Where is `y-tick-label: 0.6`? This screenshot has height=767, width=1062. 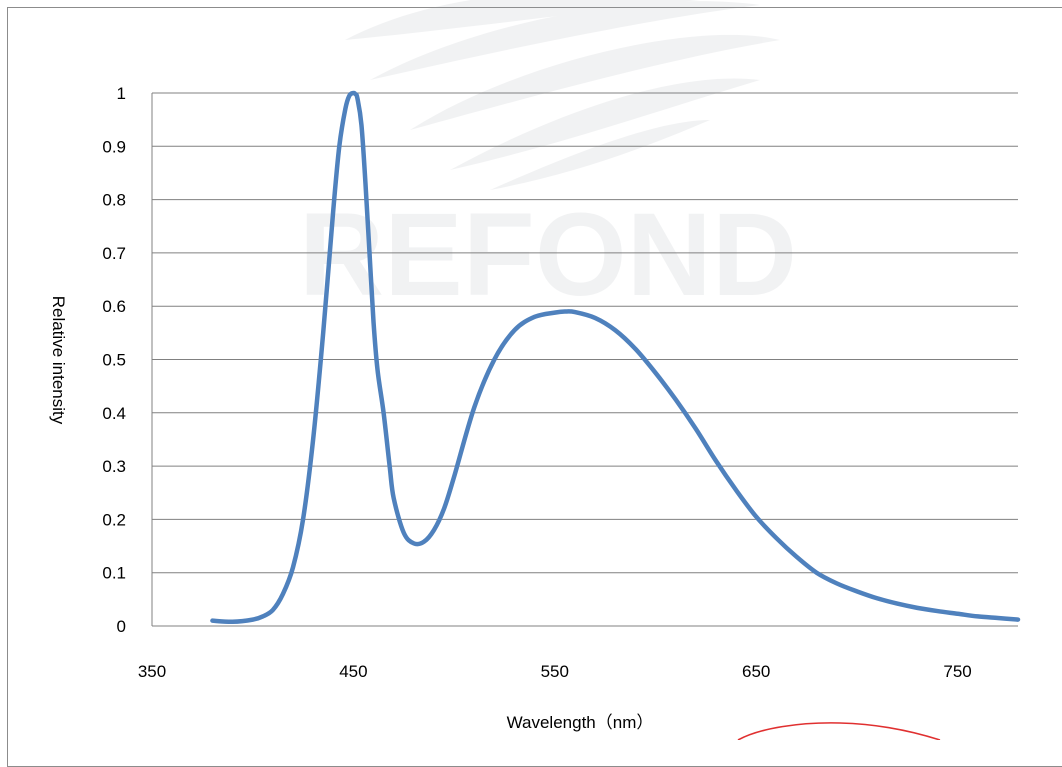 y-tick-label: 0.6 is located at coordinates (114, 306).